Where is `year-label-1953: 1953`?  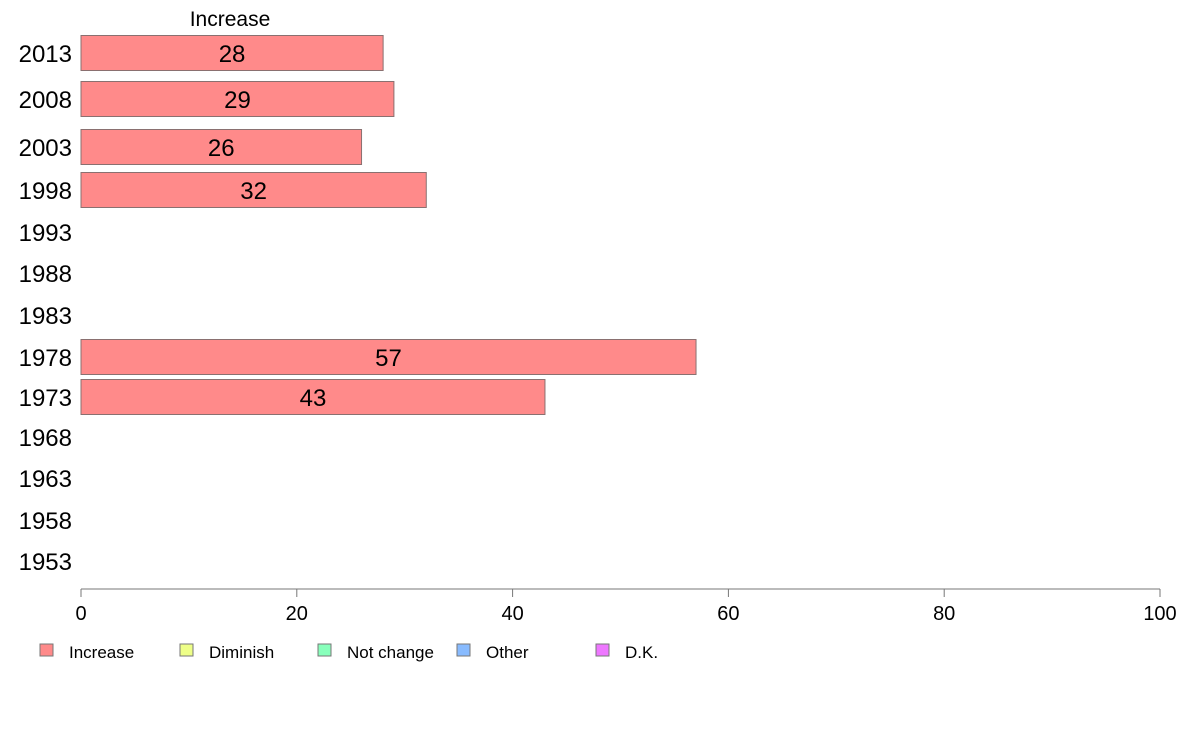 year-label-1953: 1953 is located at coordinates (45, 562).